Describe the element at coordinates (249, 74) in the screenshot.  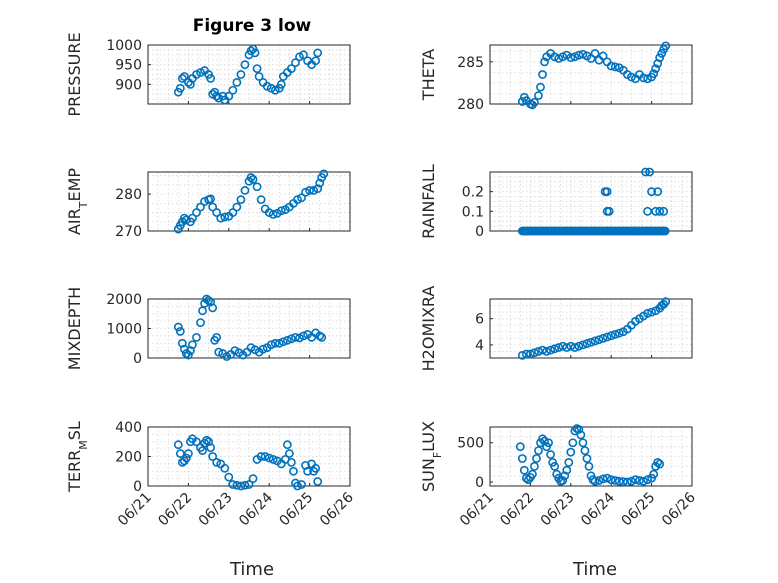
I see `axes-box` at that location.